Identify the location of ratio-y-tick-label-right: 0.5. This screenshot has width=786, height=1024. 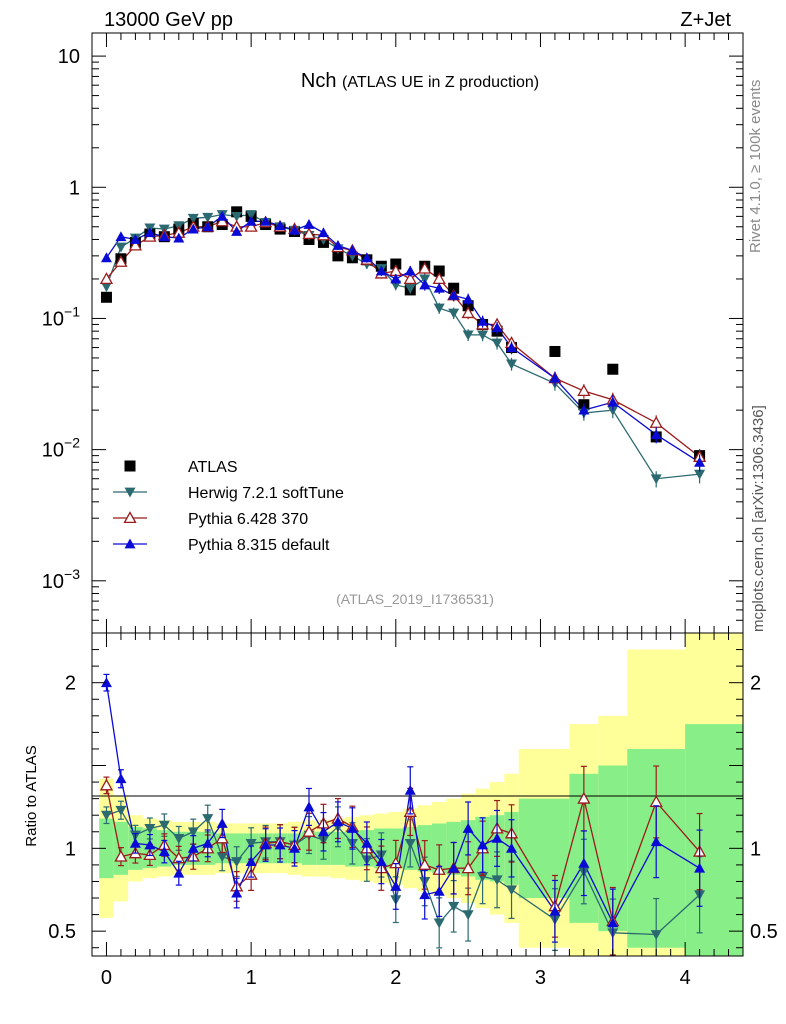
(764, 932).